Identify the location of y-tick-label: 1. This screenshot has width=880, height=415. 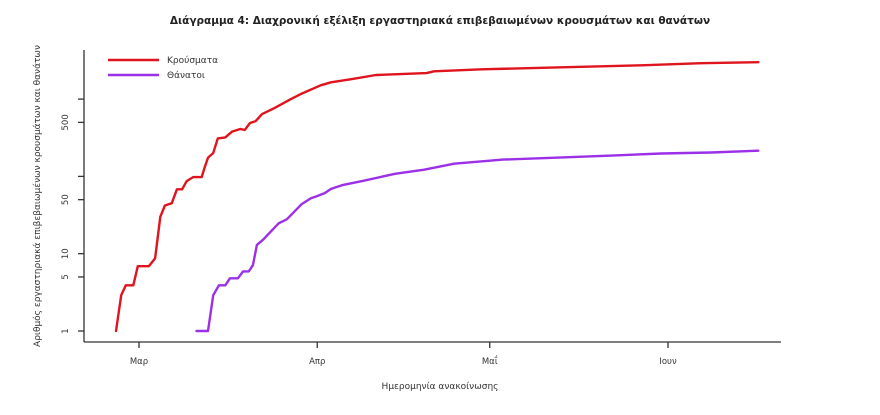
(66, 330).